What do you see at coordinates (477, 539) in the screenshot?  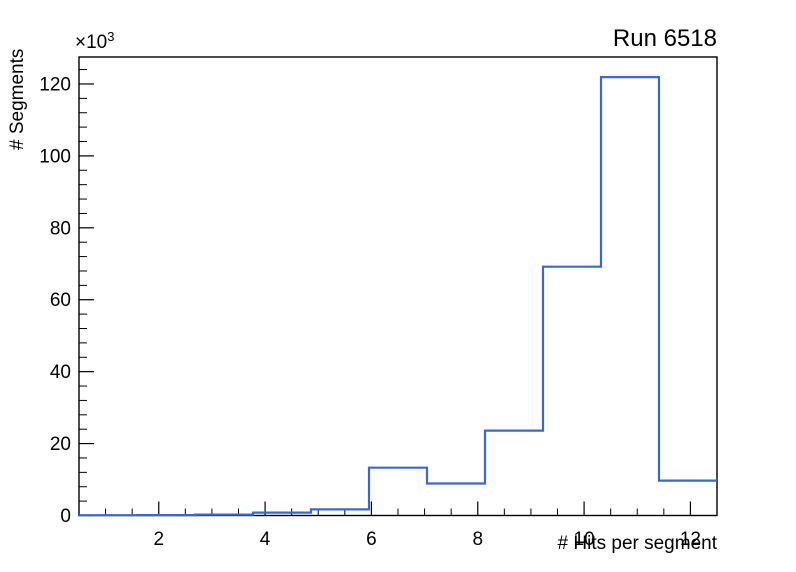 I see `x-tick-label: 8` at bounding box center [477, 539].